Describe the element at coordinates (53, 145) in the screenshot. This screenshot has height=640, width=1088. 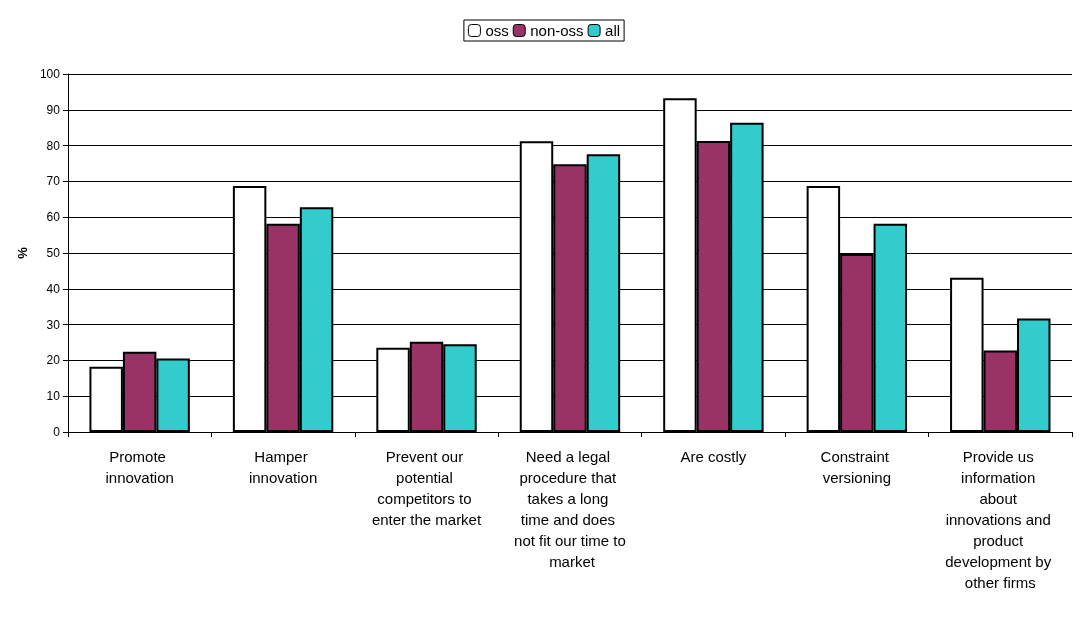
I see `y-tick-label: 80` at that location.